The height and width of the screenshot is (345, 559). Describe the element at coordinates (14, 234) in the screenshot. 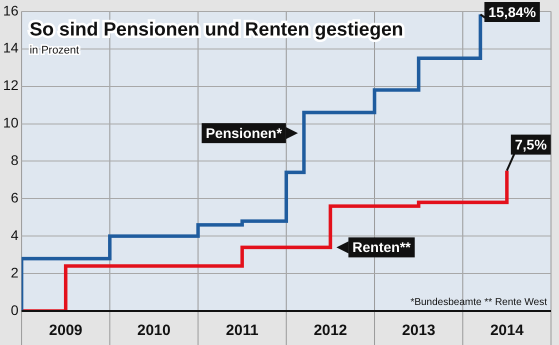

I see `y-tick-label: 4` at that location.